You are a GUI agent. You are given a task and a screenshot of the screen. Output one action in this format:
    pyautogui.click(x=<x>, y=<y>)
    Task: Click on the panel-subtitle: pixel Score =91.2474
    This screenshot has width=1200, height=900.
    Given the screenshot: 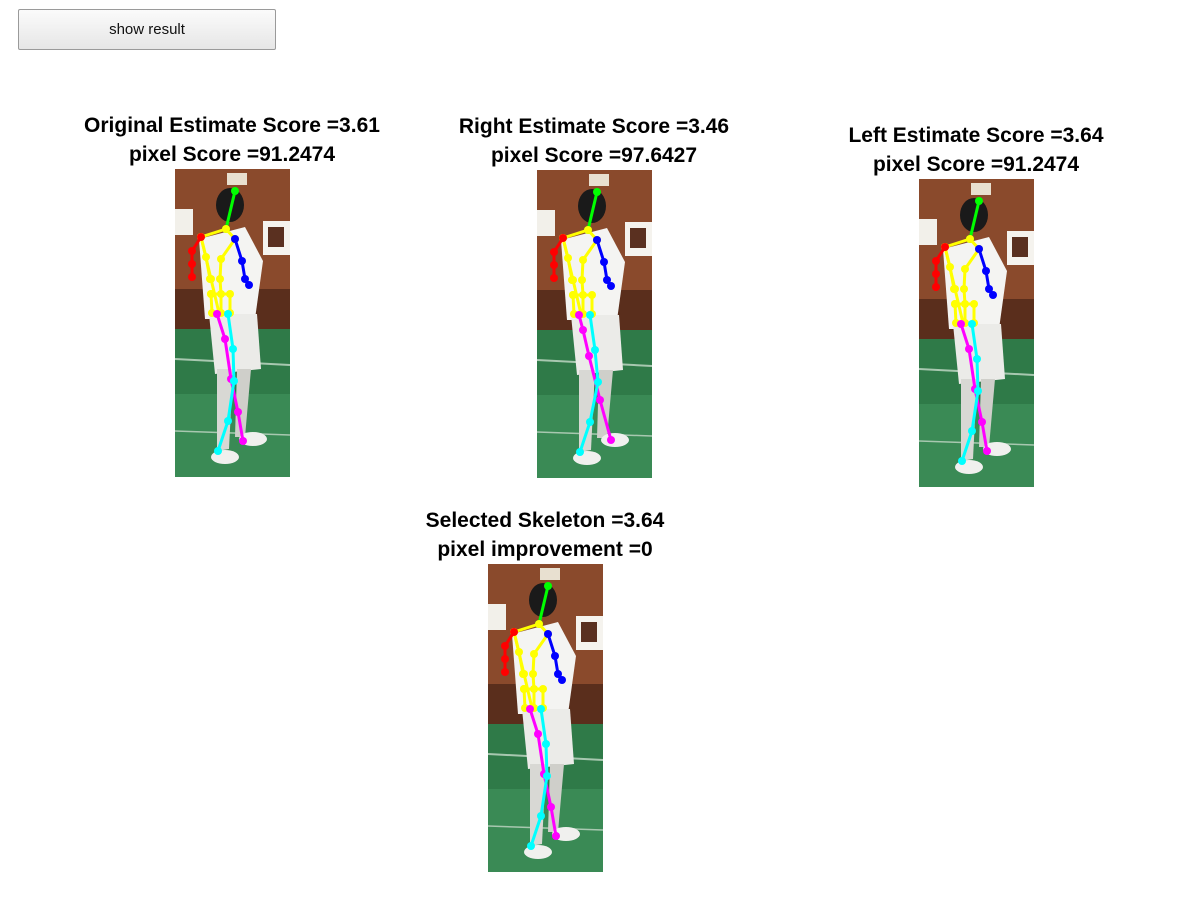 What is the action you would take?
    pyautogui.click(x=232, y=154)
    